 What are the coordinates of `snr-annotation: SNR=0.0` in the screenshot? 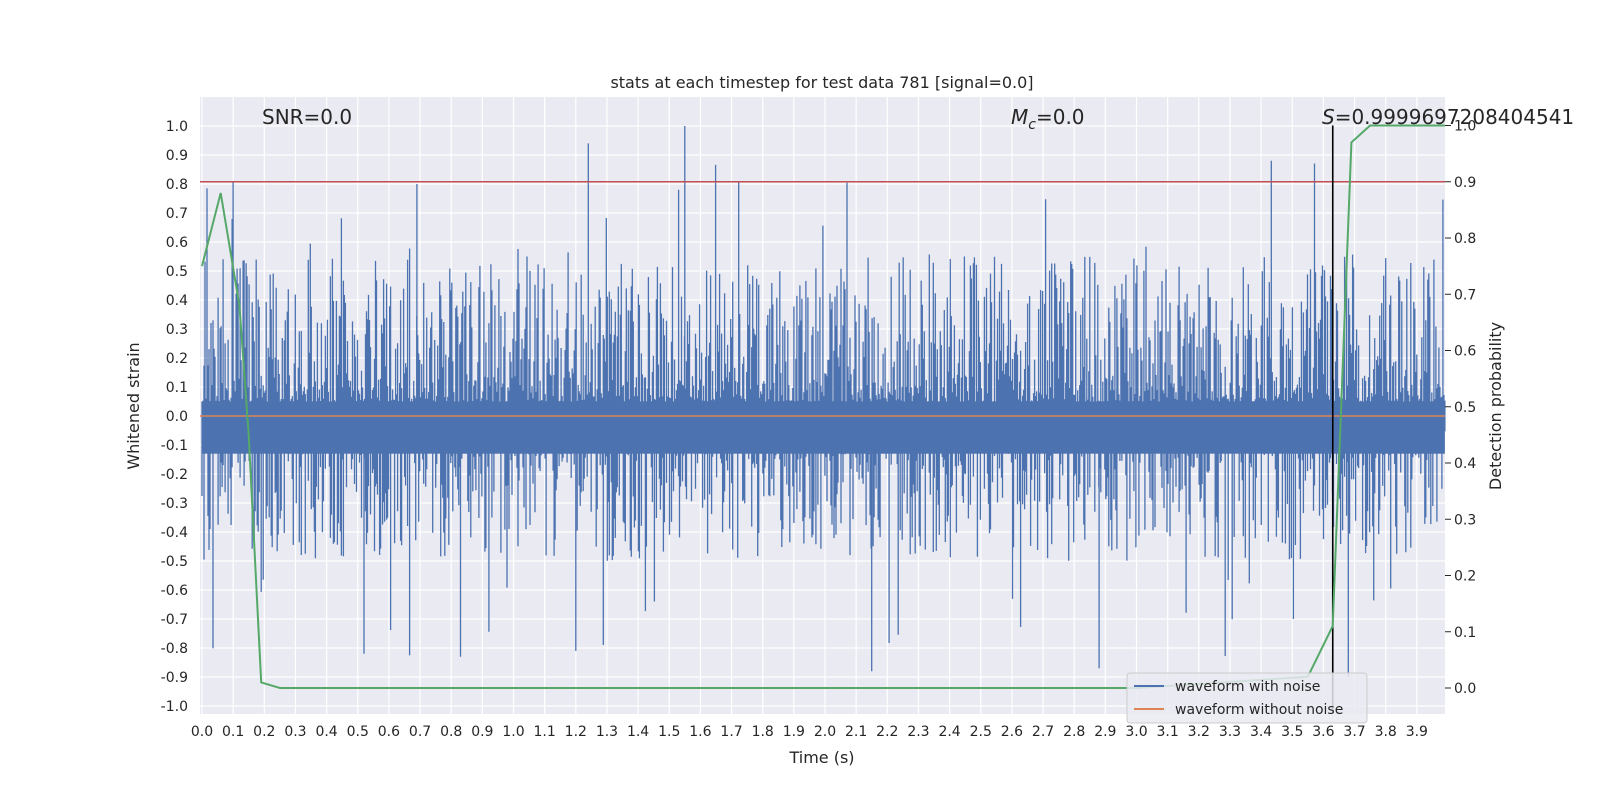 It's located at (307, 117).